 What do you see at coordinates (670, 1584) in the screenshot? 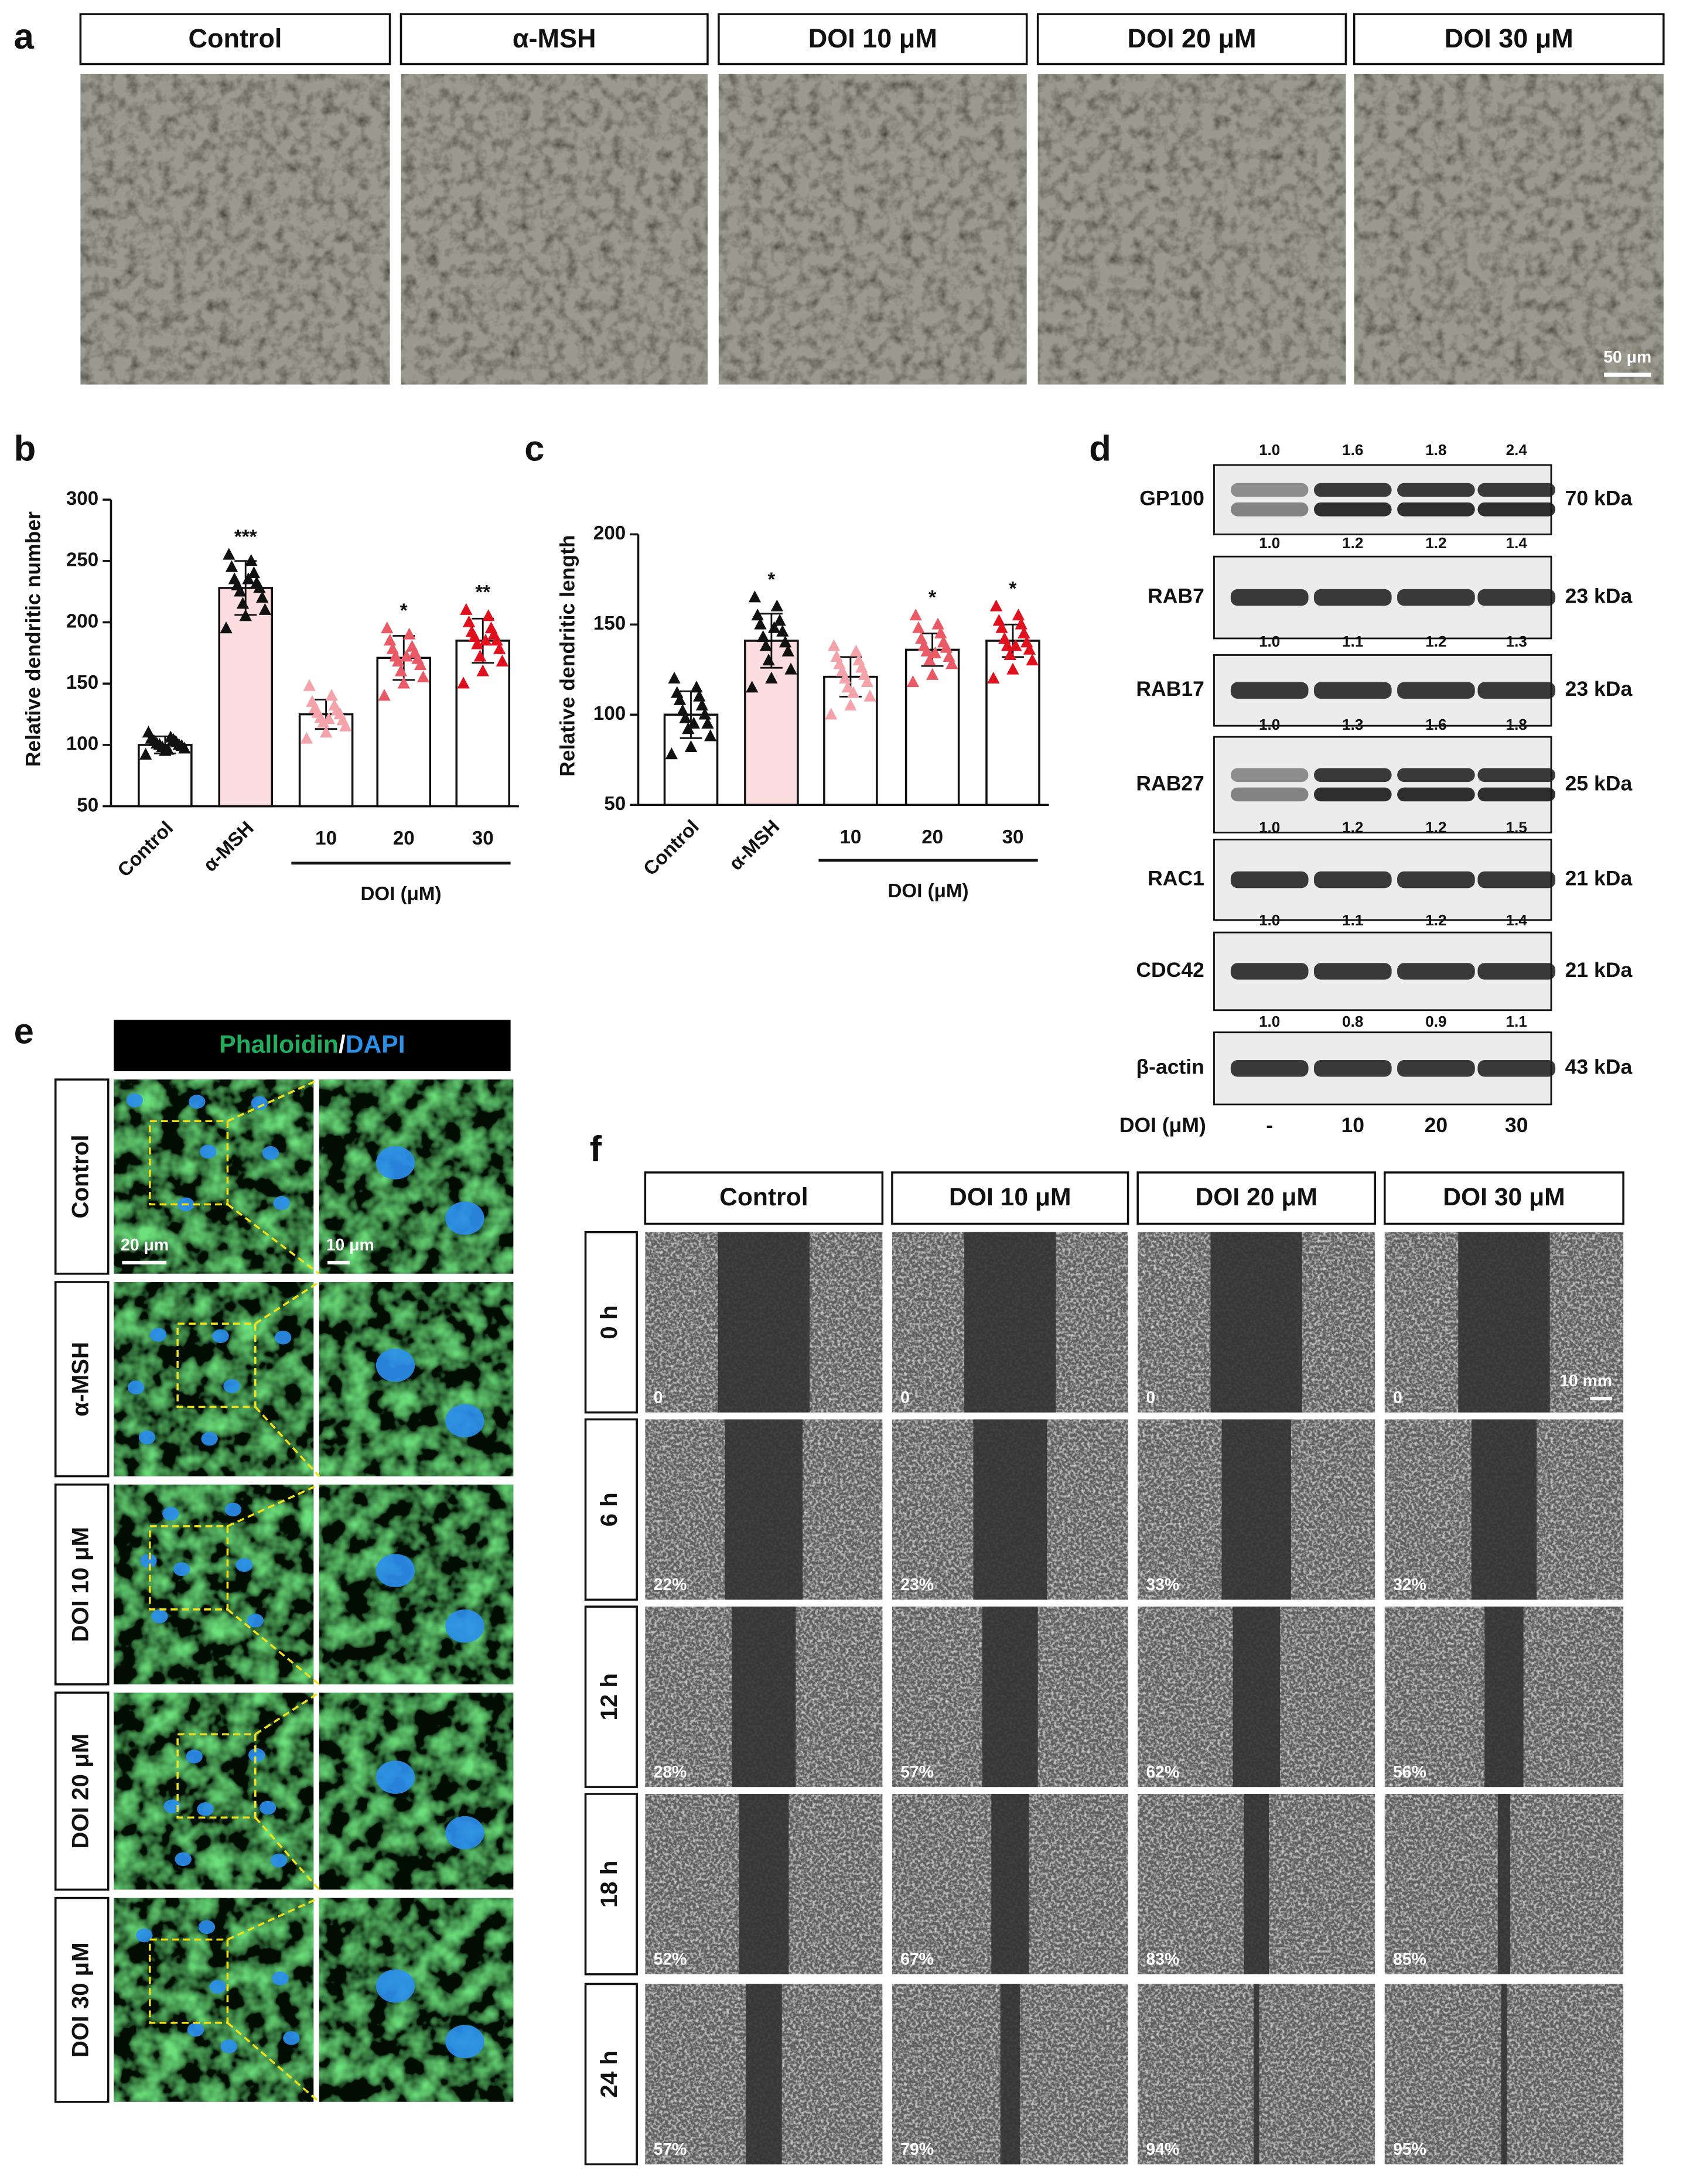
I see `closure-label: 22%` at bounding box center [670, 1584].